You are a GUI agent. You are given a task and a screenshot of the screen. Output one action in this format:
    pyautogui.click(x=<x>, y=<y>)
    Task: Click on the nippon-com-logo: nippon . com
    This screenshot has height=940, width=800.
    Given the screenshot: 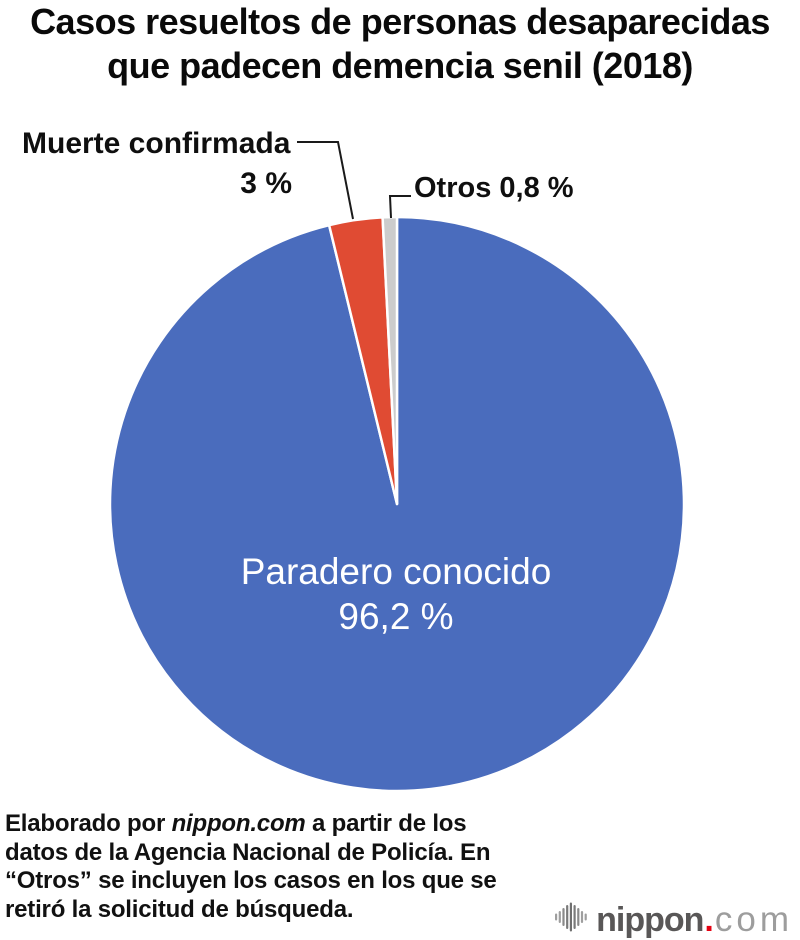 What is the action you would take?
    pyautogui.click(x=674, y=915)
    